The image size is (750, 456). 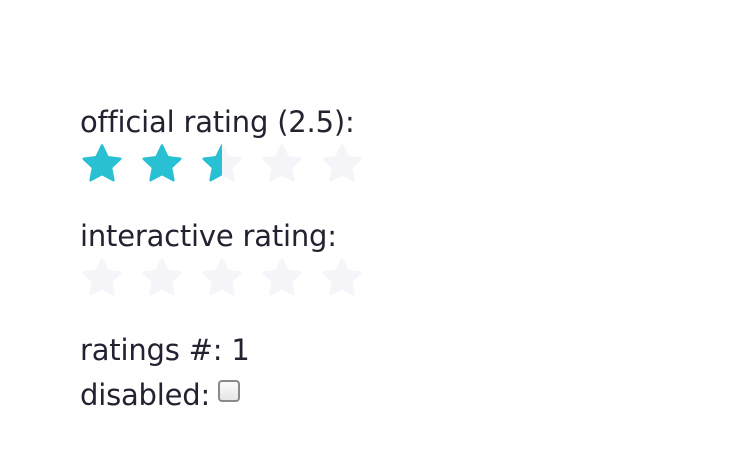 I want to click on disabled-row: disabled:, so click(x=160, y=395).